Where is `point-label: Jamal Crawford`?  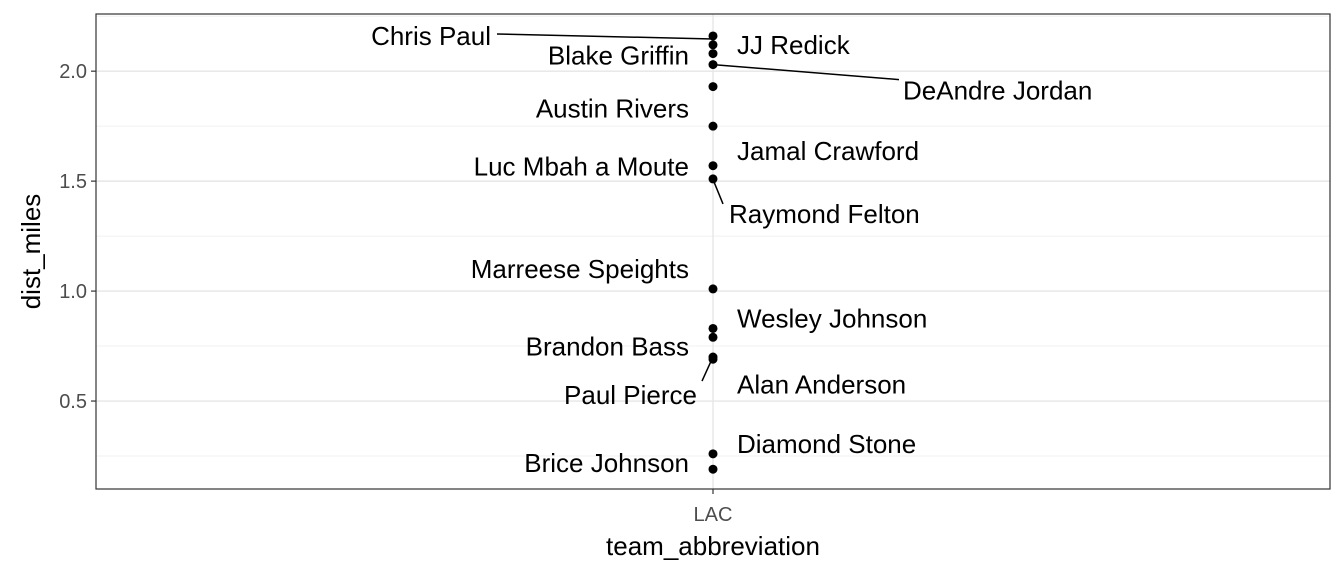 point-label: Jamal Crawford is located at coordinates (828, 151).